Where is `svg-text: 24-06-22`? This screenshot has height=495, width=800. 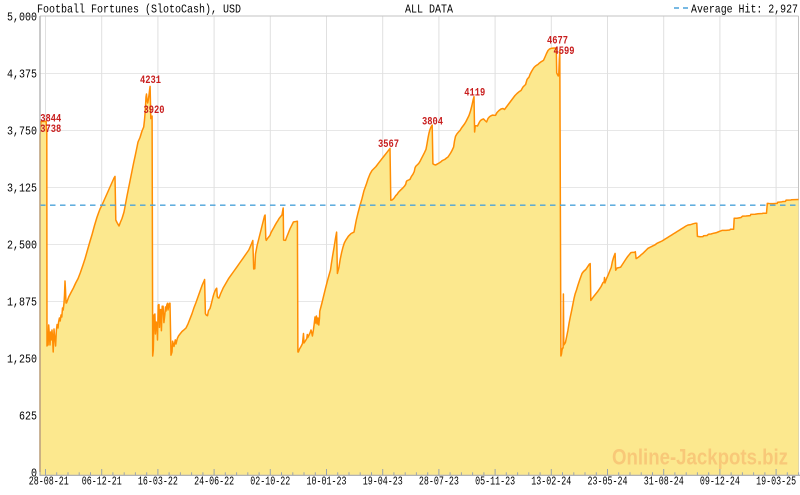 svg-text: 24-06-22 is located at coordinates (214, 482).